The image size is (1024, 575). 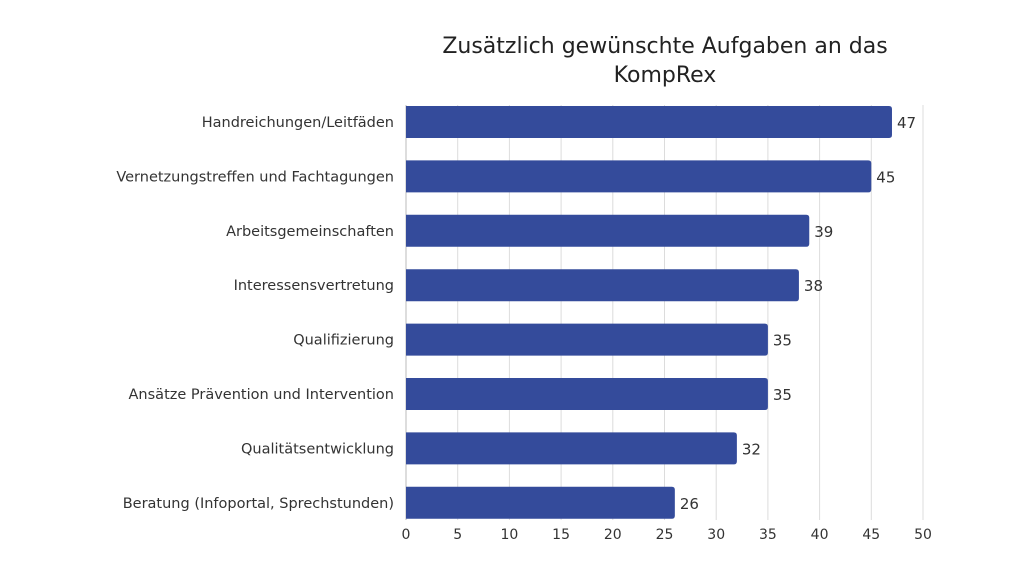 What do you see at coordinates (343, 341) in the screenshot?
I see `category-label: Qualifizierung` at bounding box center [343, 341].